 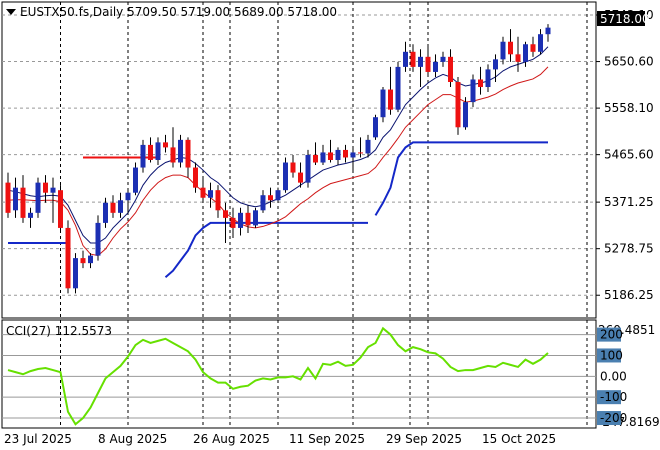 What do you see at coordinates (611, 355) in the screenshot?
I see `cci-tick-label: 100` at bounding box center [611, 355].